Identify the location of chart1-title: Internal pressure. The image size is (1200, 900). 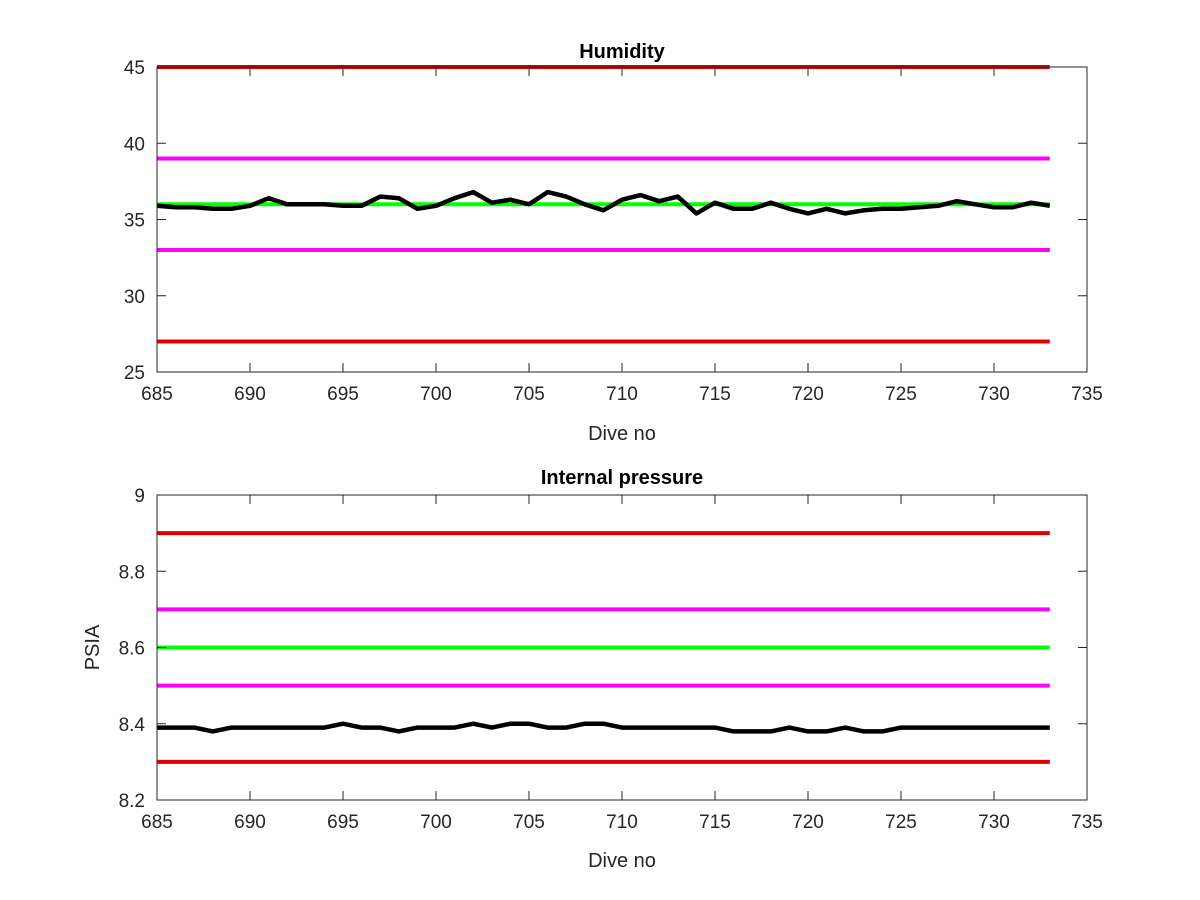
(622, 478).